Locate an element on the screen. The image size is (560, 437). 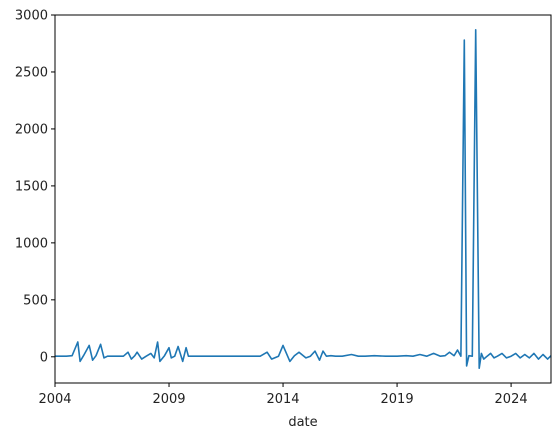
y-axis: 0 500 1000 1500 2000 2500 3000 is located at coordinates (35, 187).